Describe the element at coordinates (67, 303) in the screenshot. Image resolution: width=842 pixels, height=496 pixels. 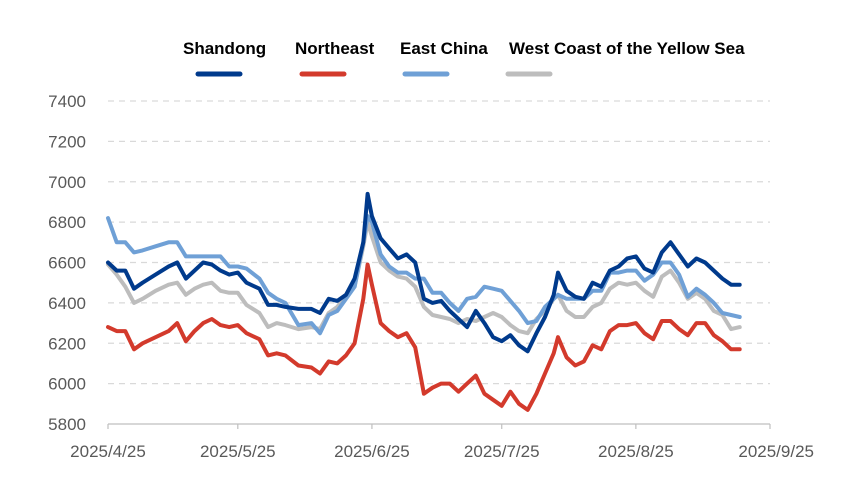
I see `y-tick-label-6400: 6400` at that location.